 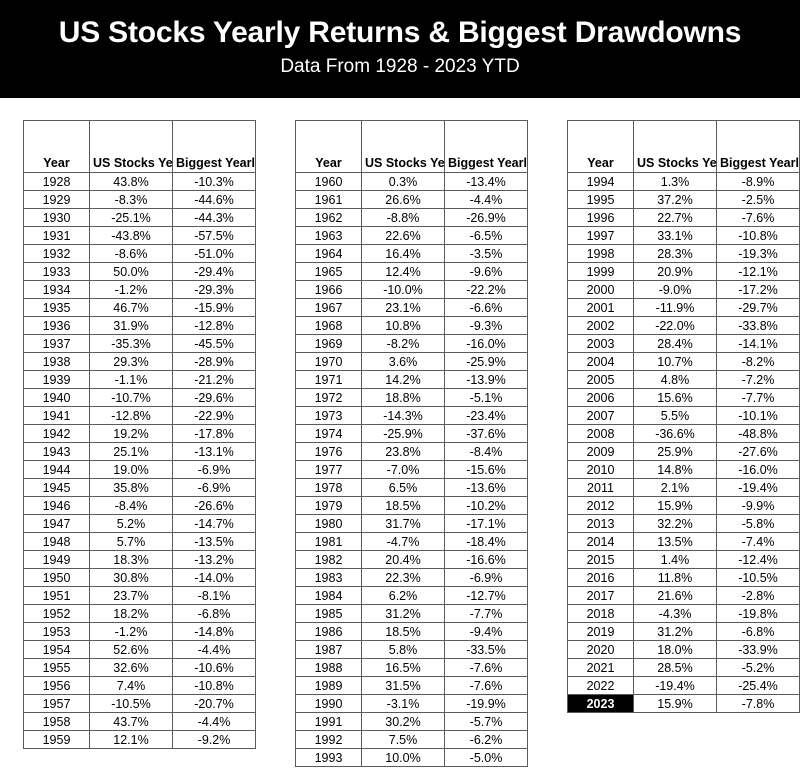 What do you see at coordinates (600, 559) in the screenshot?
I see `year-cell: 2015` at bounding box center [600, 559].